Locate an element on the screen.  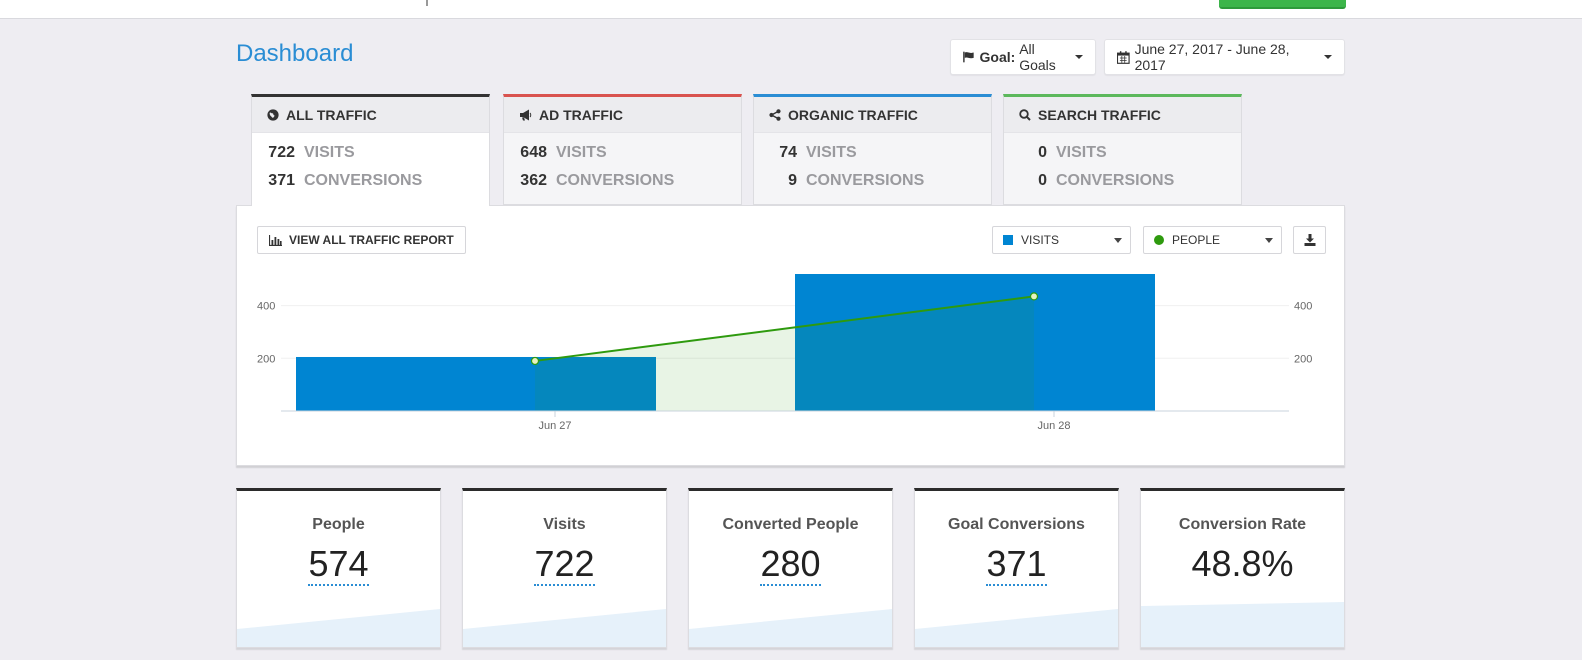
stat-label: People is located at coordinates (338, 524).